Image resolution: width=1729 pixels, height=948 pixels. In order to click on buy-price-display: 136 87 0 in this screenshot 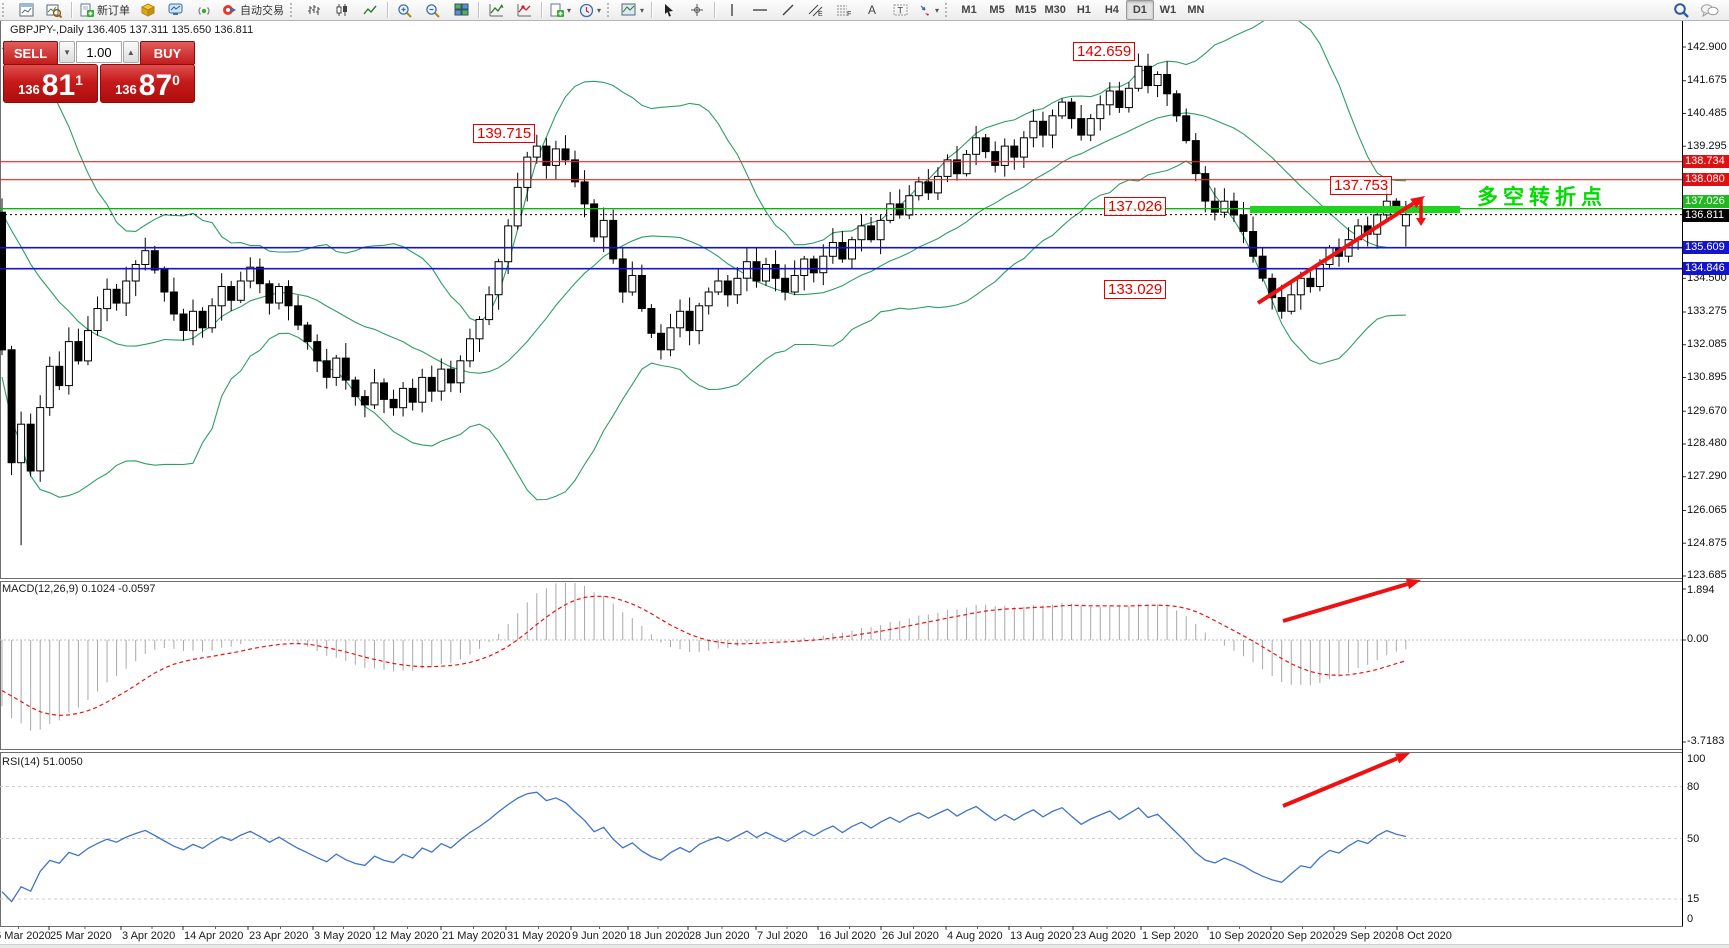, I will do `click(147, 83)`.